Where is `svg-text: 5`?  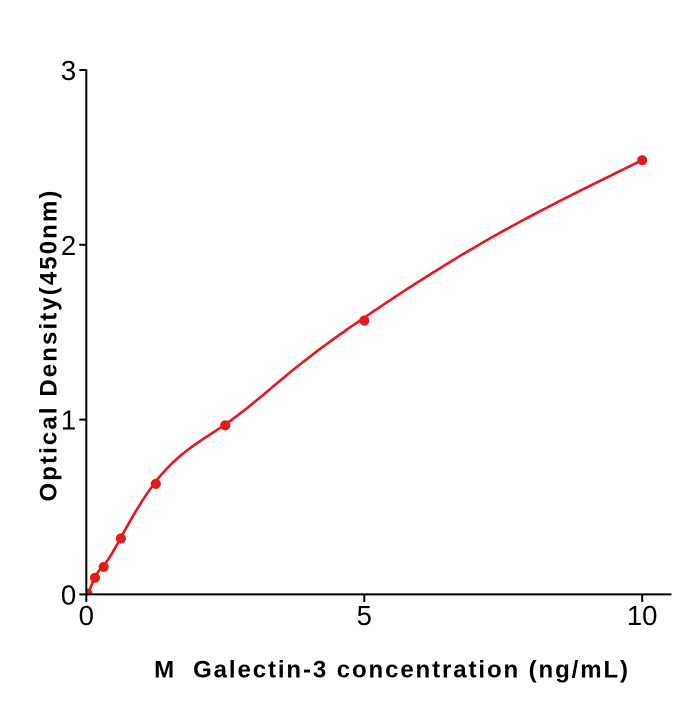
svg-text: 5 is located at coordinates (364, 615).